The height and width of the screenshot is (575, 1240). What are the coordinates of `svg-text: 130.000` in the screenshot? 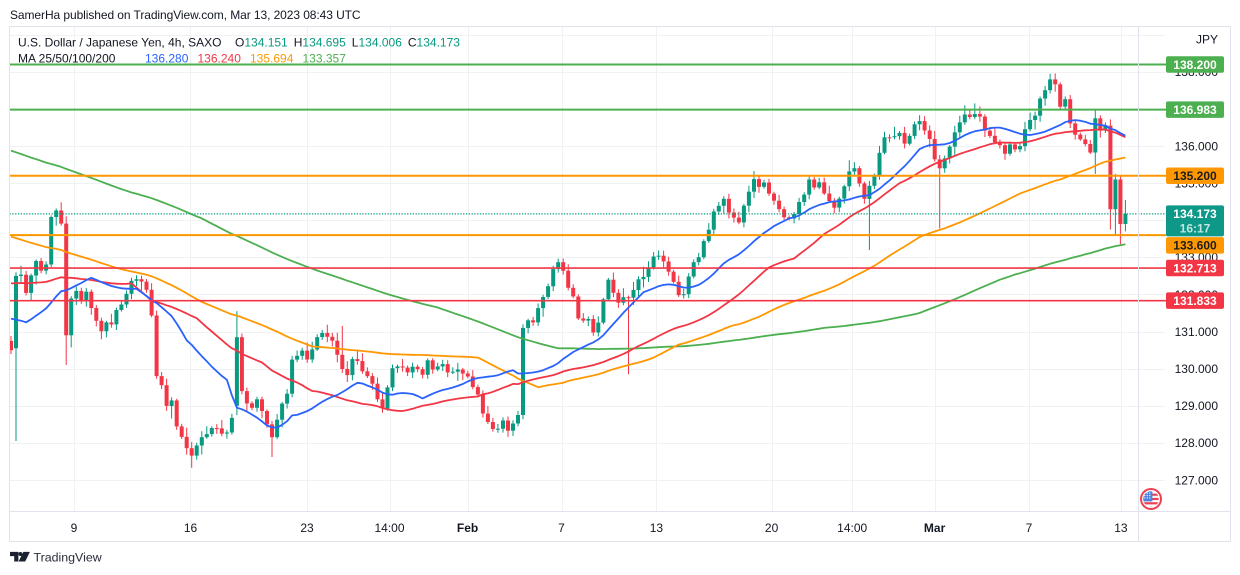 It's located at (1197, 369).